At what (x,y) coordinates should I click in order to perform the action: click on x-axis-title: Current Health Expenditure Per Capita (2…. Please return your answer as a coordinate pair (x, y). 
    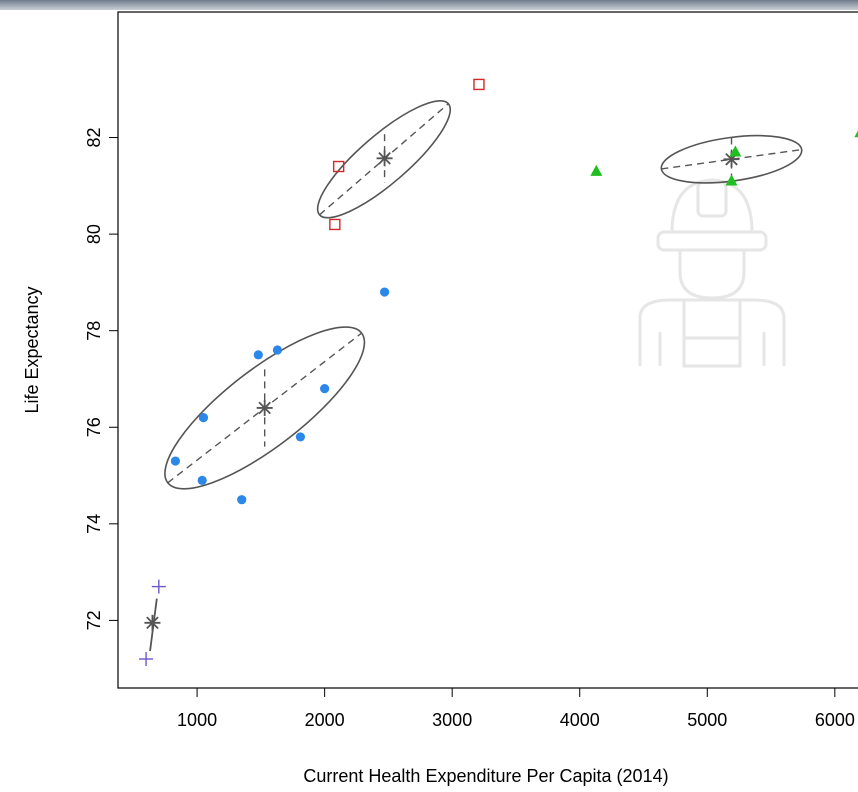
    Looking at the image, I should click on (485, 776).